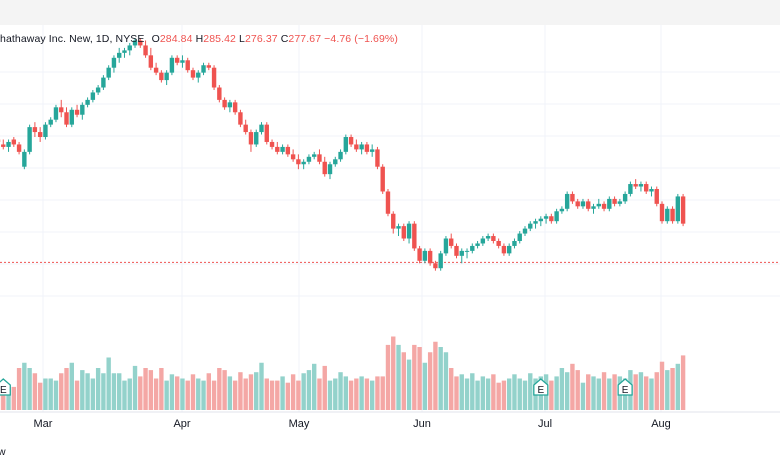 This screenshot has height=470, width=780. Describe the element at coordinates (261, 39) in the screenshot. I see `low-value: 276.37` at that location.